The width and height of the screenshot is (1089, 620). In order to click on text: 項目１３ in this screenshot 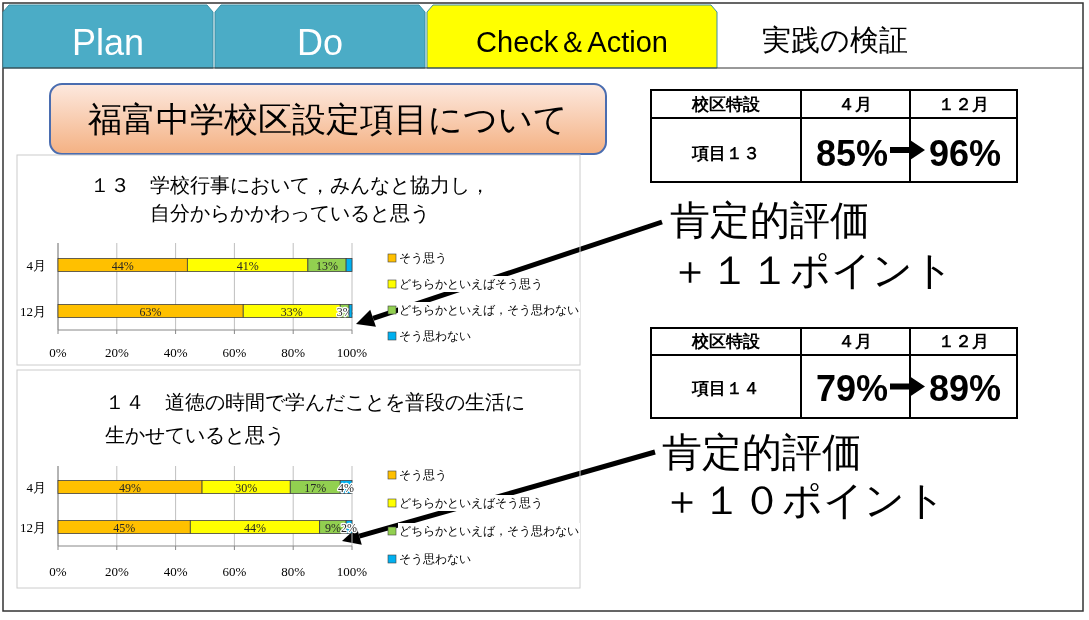, I will do `click(725, 153)`.